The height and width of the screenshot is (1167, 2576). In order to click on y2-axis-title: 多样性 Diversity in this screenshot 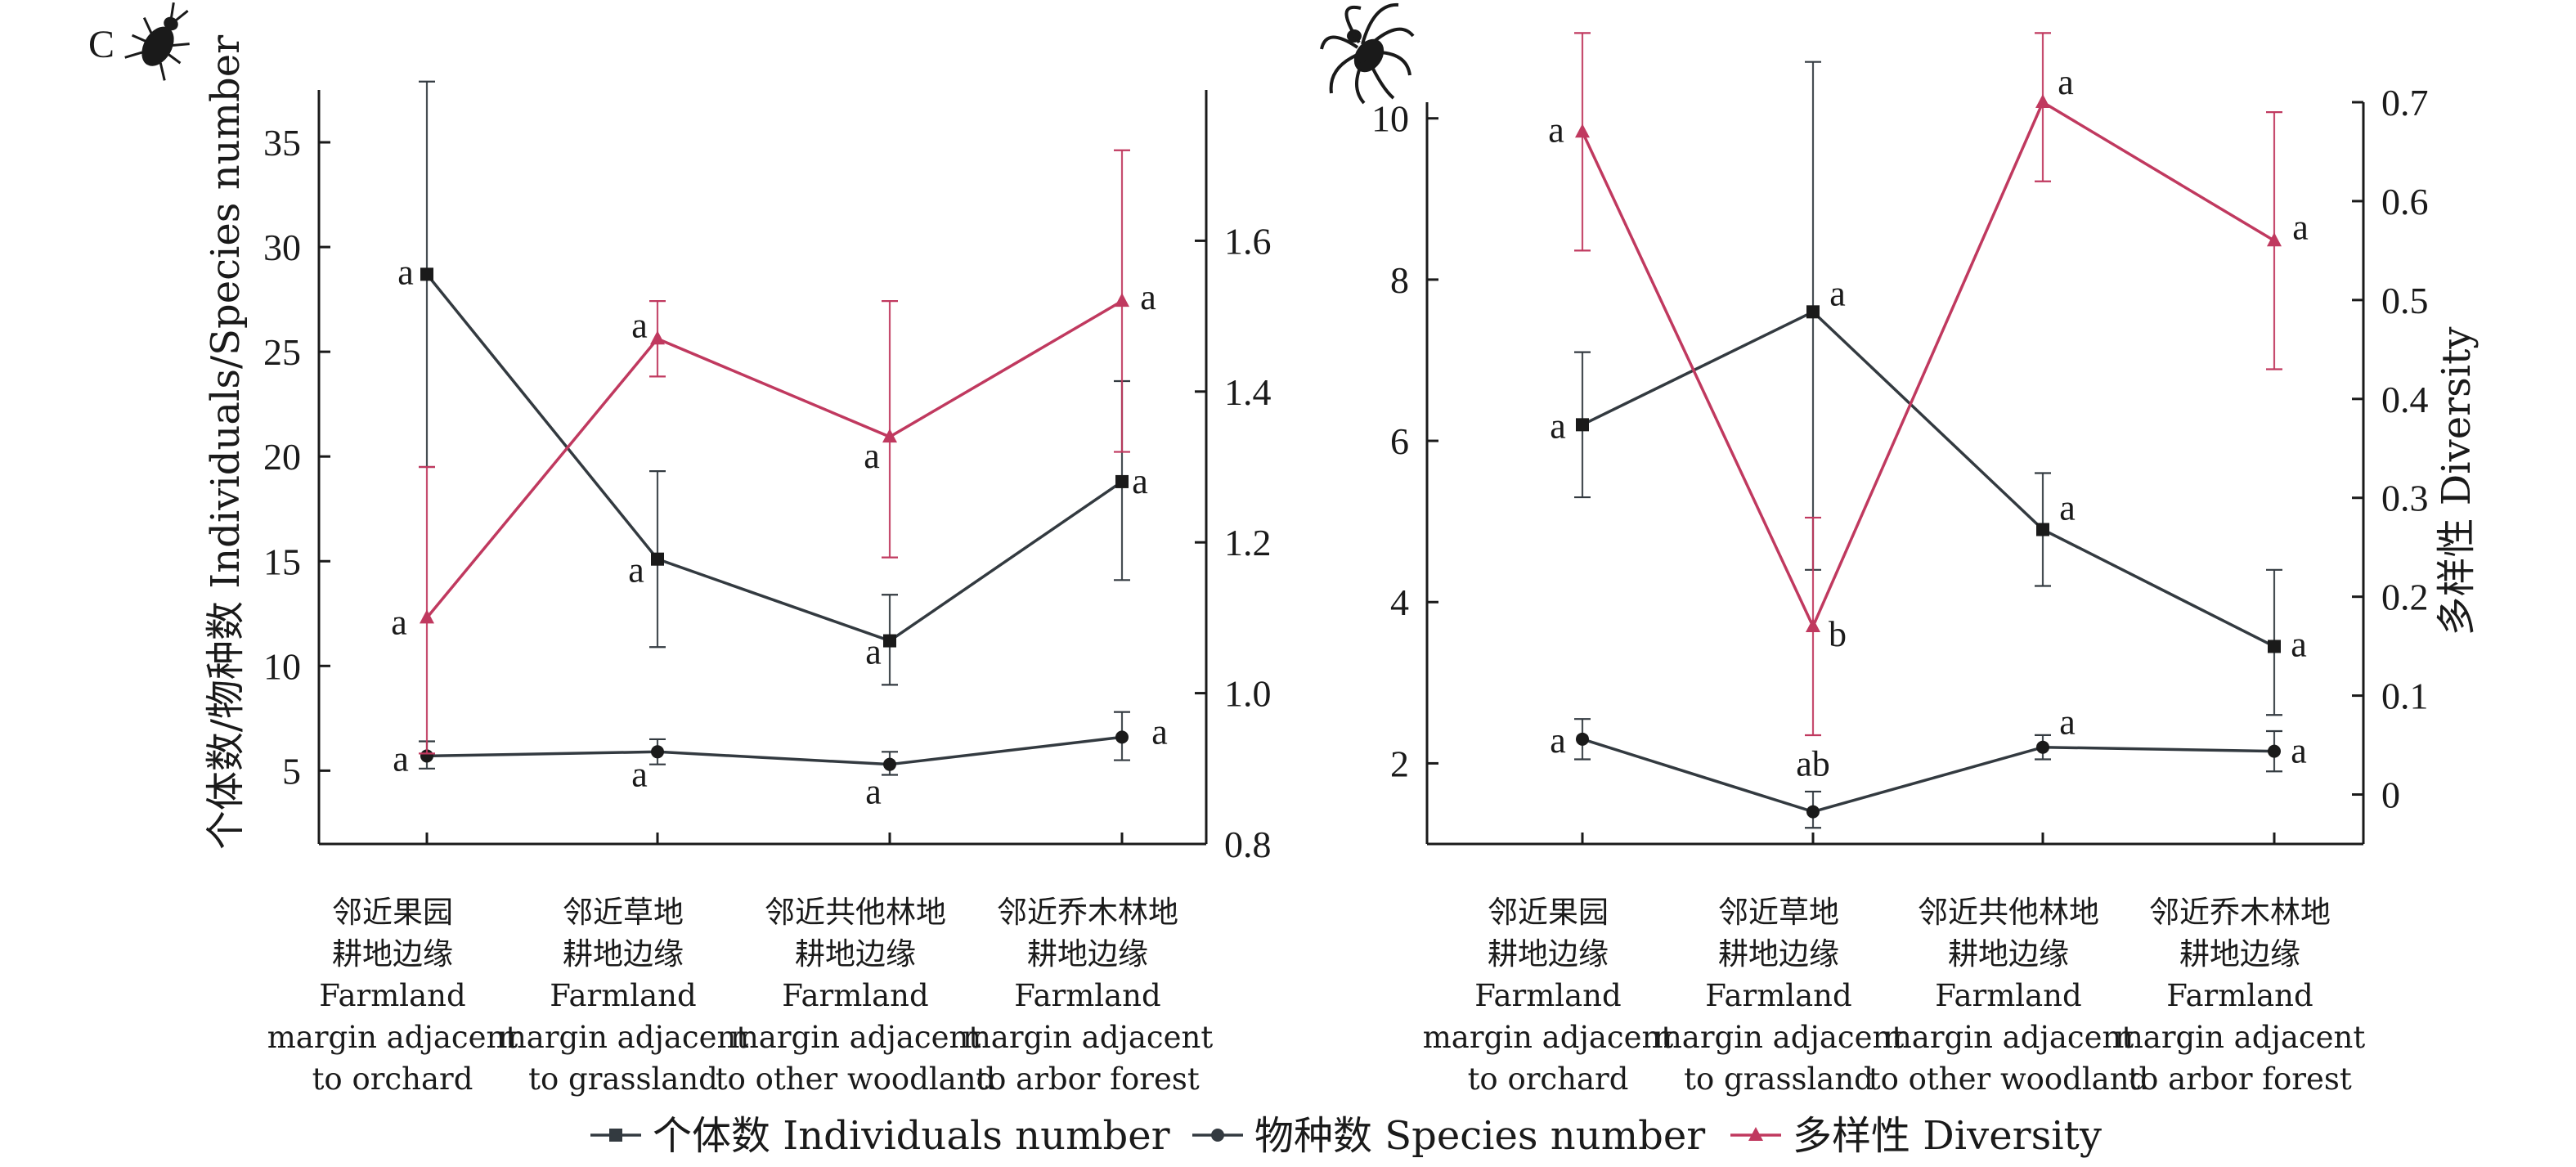, I will do `click(2457, 482)`.